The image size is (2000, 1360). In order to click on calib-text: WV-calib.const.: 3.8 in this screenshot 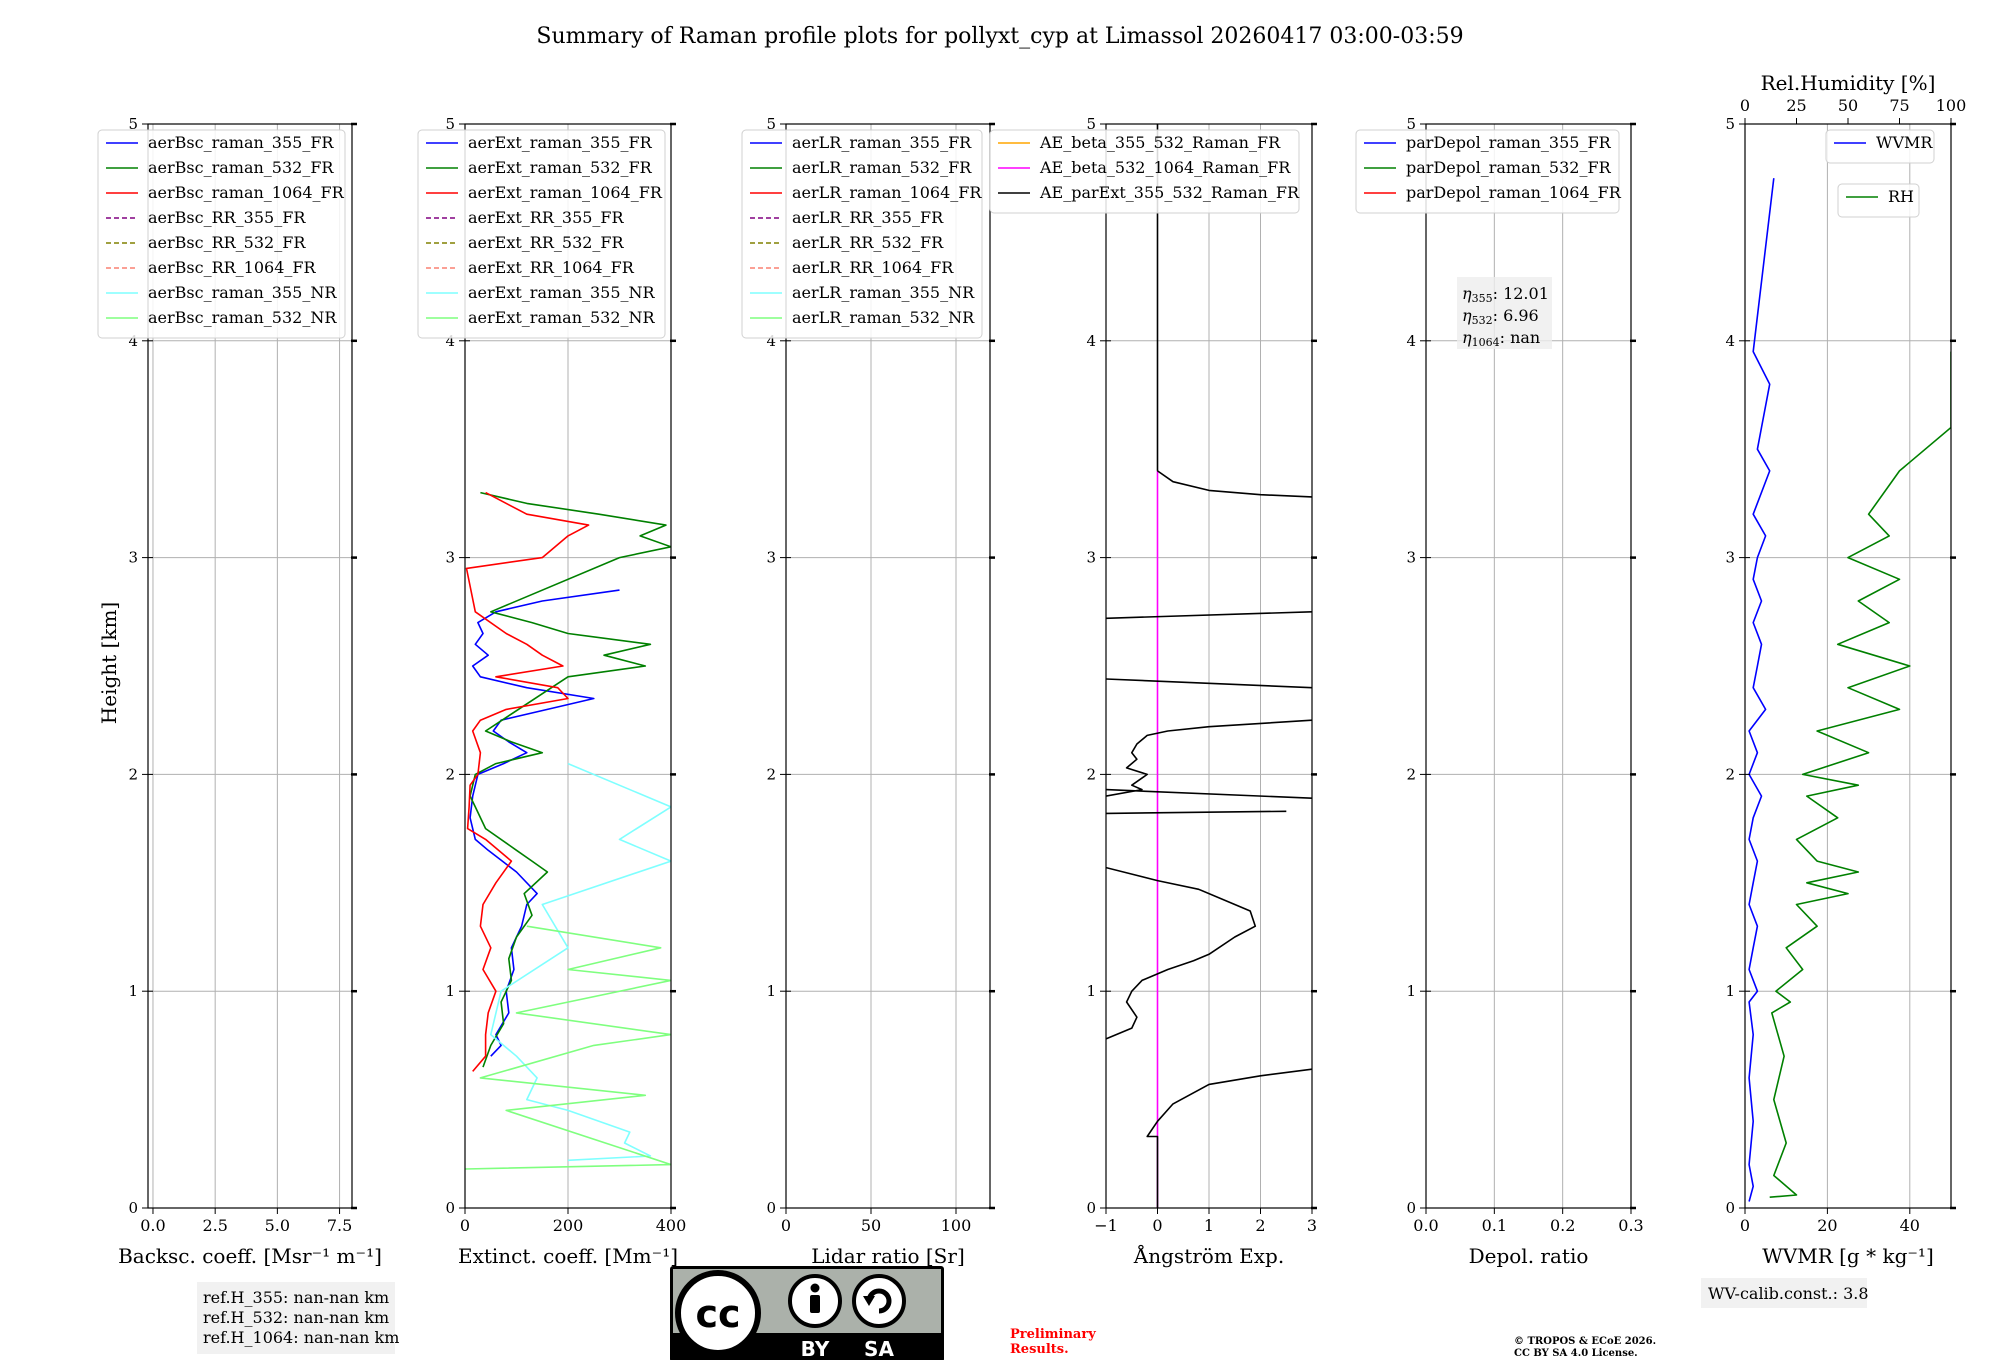, I will do `click(1788, 1293)`.